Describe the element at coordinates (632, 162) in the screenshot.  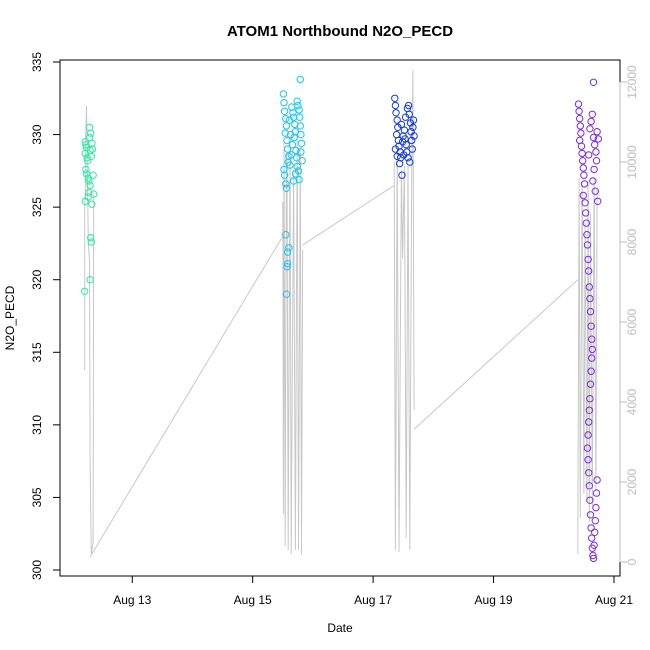
I see `y2-tick-label: 10000` at that location.